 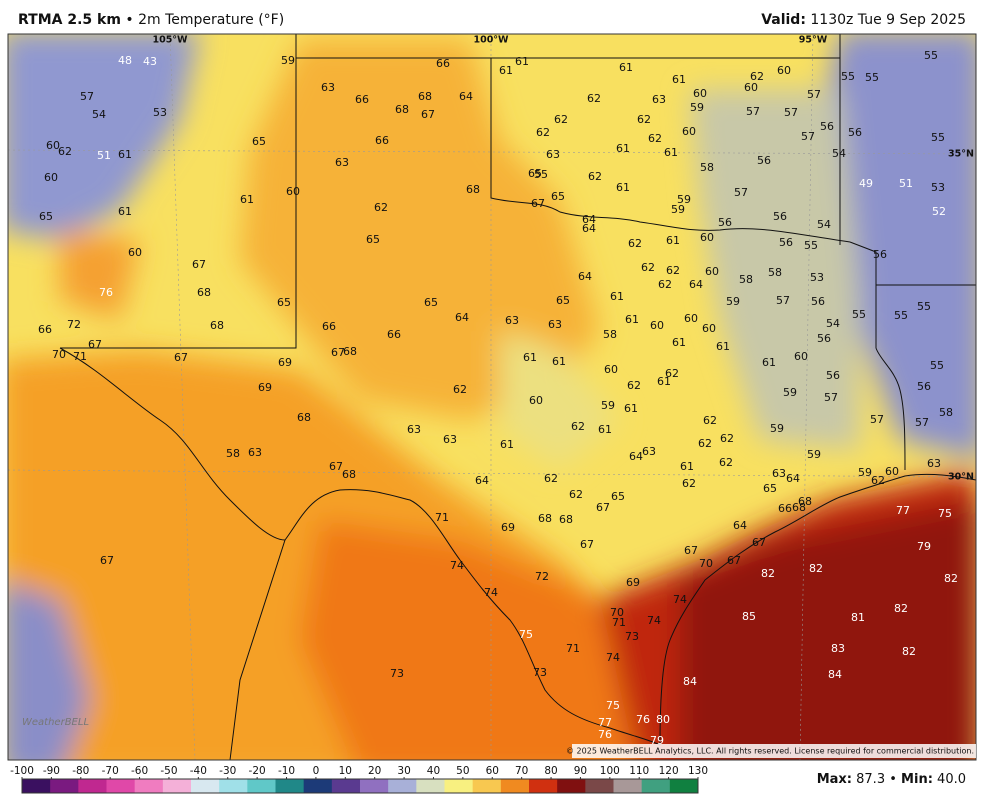 I want to click on colorbar-tick-label: -40, so click(x=198, y=771).